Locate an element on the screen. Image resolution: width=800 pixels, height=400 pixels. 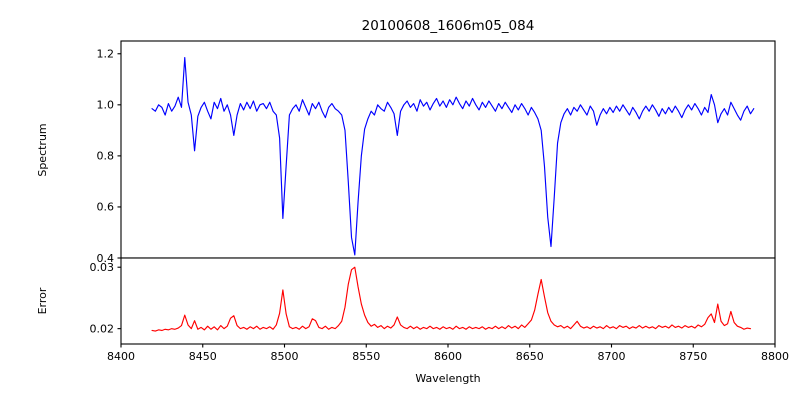
x-tick-label: 8600 is located at coordinates (448, 356).